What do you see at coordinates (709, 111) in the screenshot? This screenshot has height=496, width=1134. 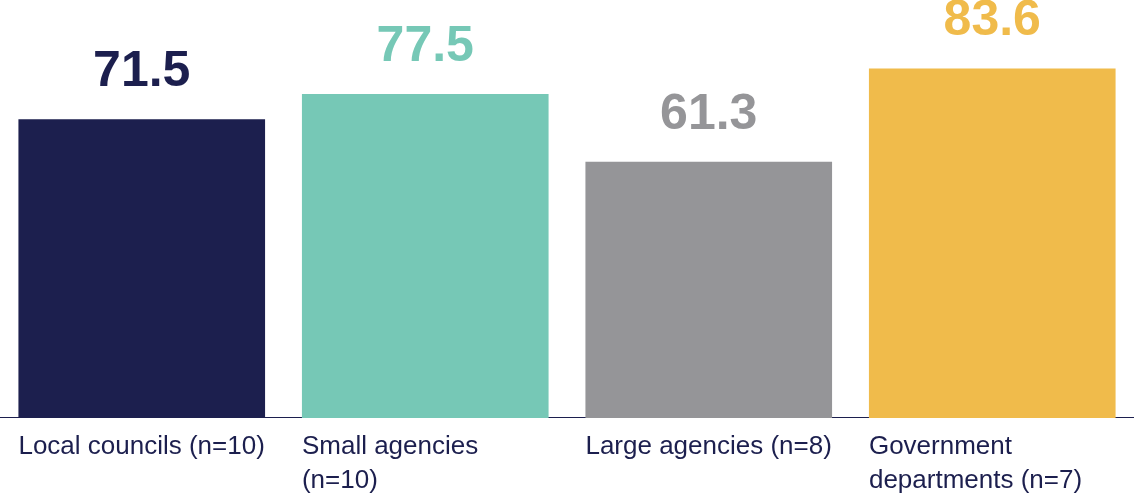 I see `data-label: 61.3` at bounding box center [709, 111].